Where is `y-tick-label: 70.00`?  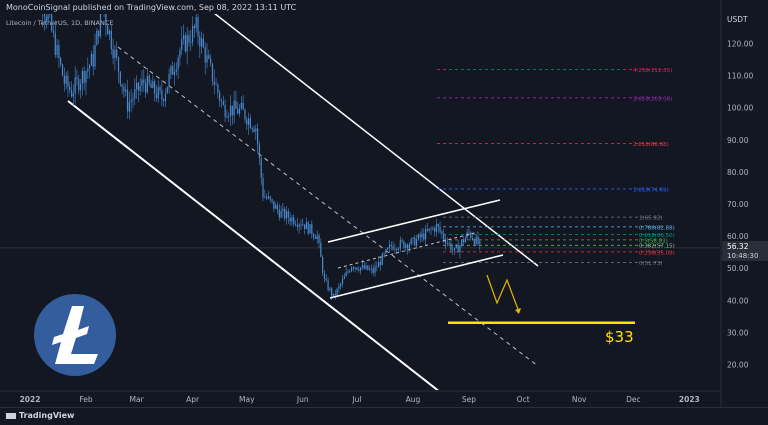
y-tick-label: 70.00 is located at coordinates (738, 204).